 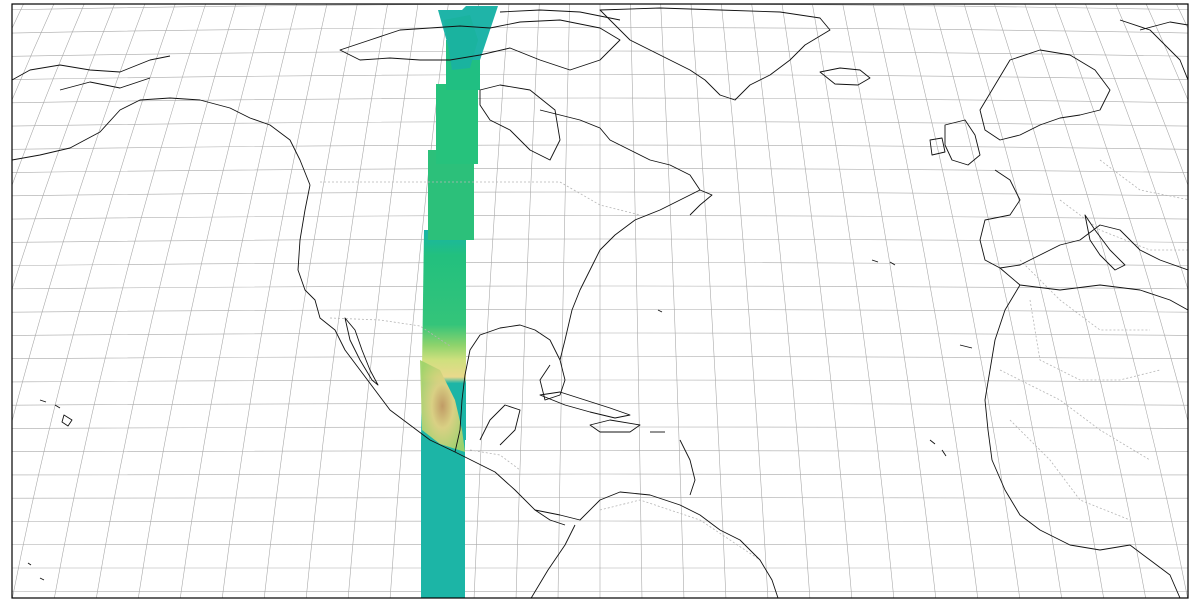 I want to click on coast-gulf-of-mexico, so click(x=510, y=388).